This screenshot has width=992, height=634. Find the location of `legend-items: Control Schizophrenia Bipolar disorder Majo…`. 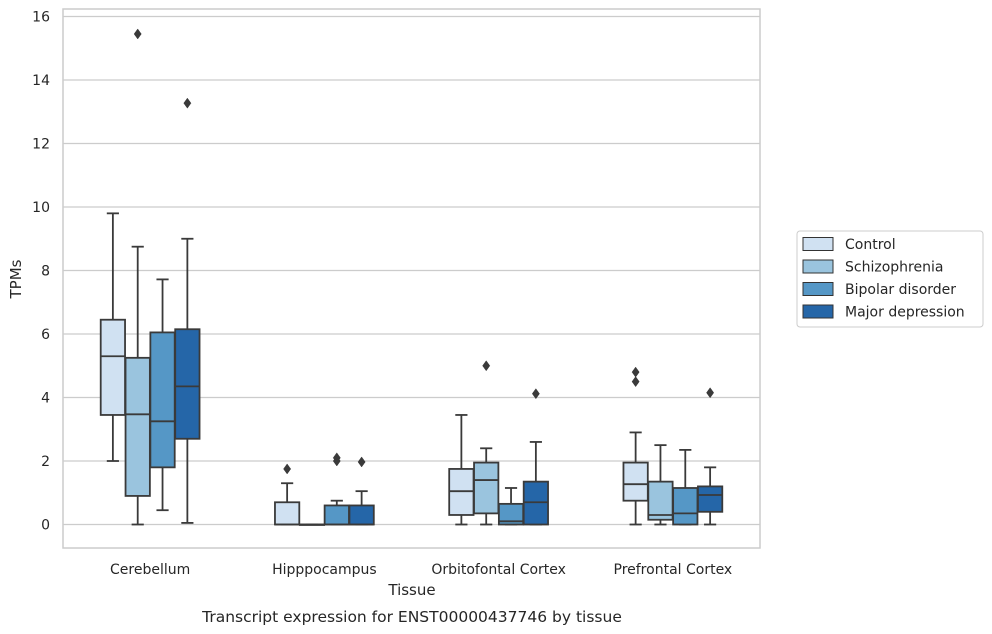

legend-items: Control Schizophrenia Bipolar disorder Majo… is located at coordinates (883, 279).